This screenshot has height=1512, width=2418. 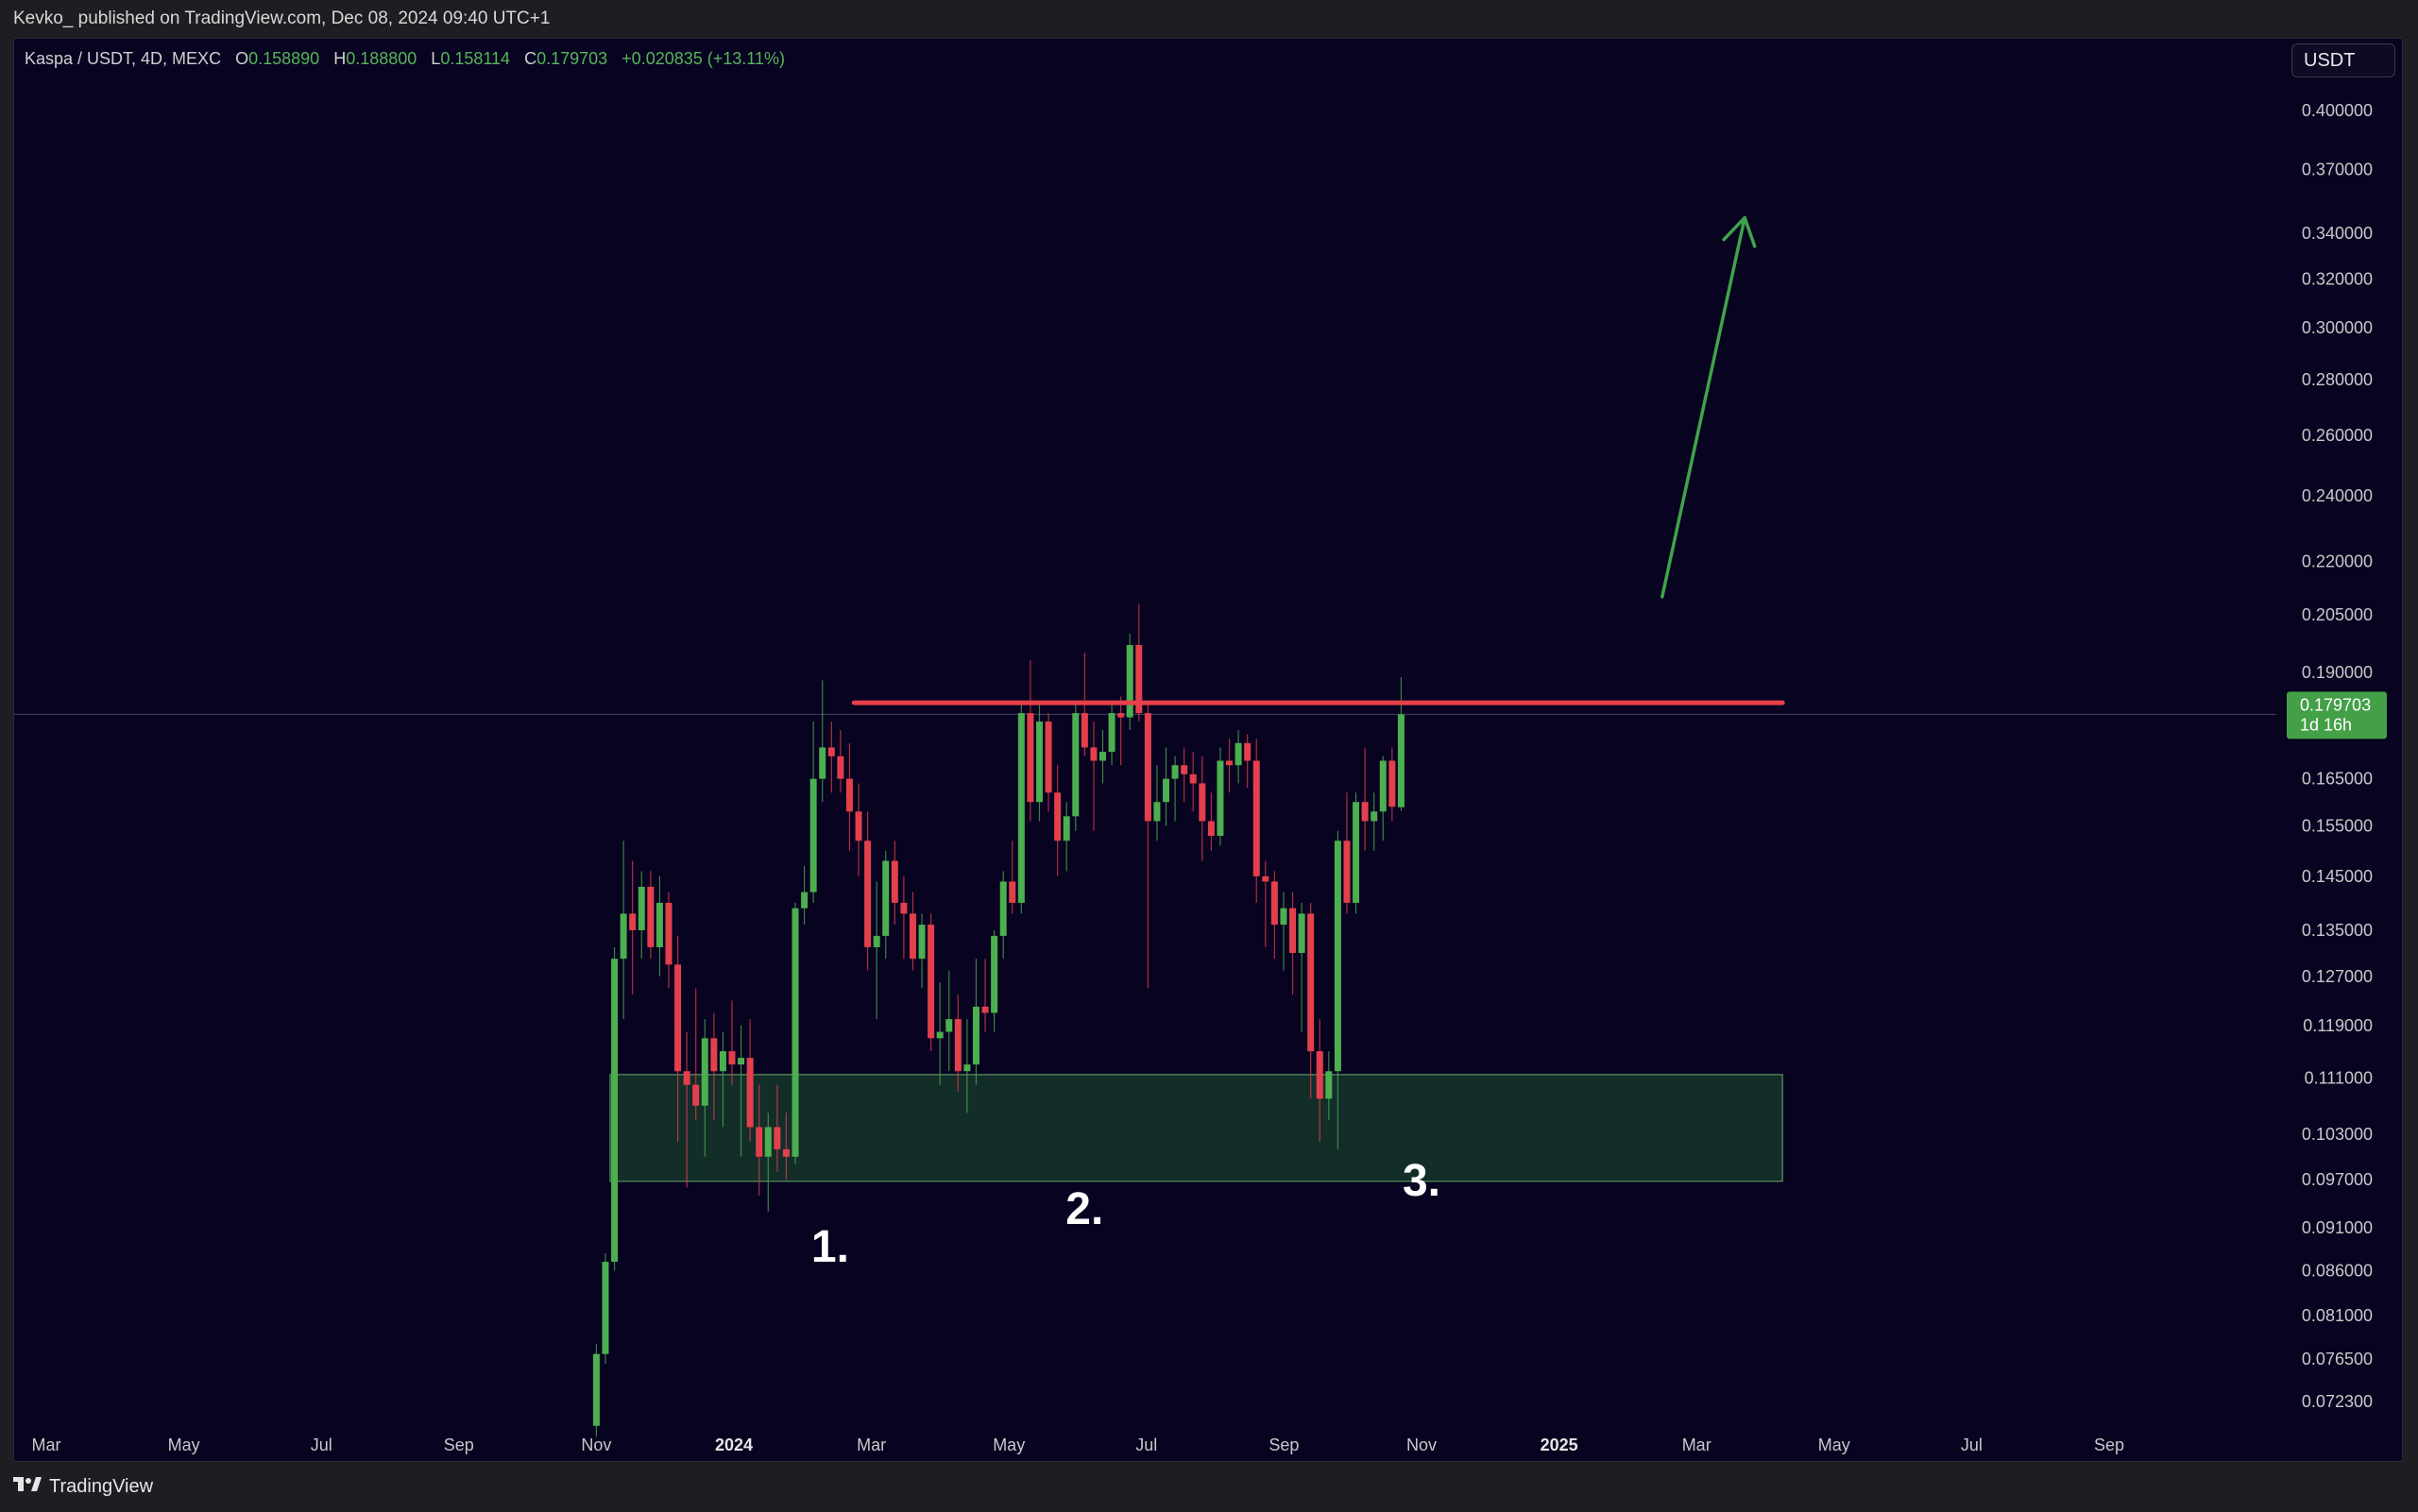 I want to click on y-tick-label: 0.091000, so click(x=2337, y=1227).